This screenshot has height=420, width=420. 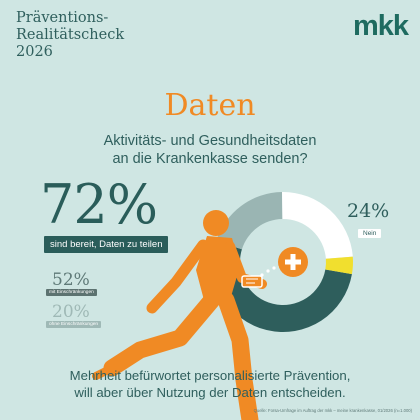 I want to click on smartwatch-icon, so click(x=252, y=281).